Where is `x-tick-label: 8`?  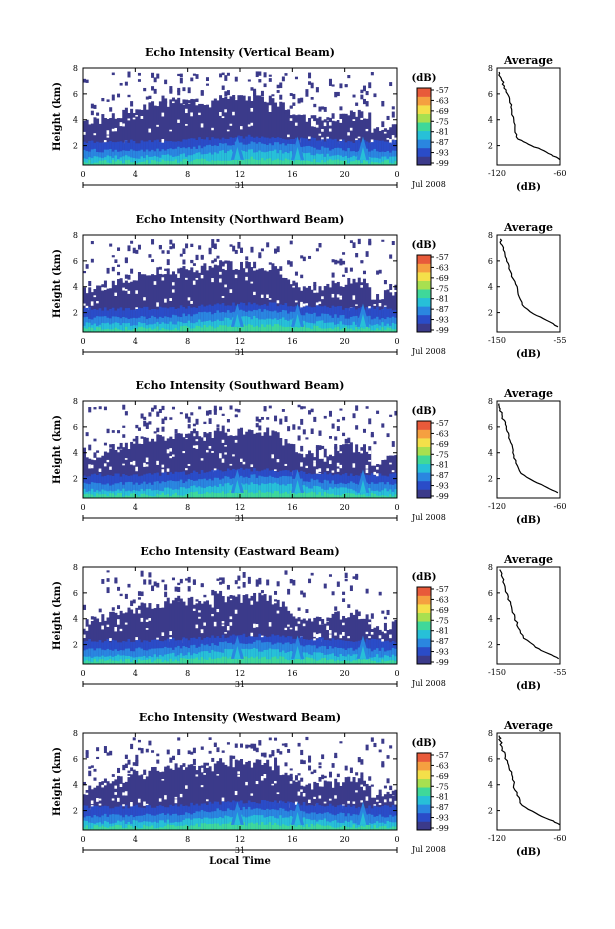
x-tick-label: 8 is located at coordinates (187, 673).